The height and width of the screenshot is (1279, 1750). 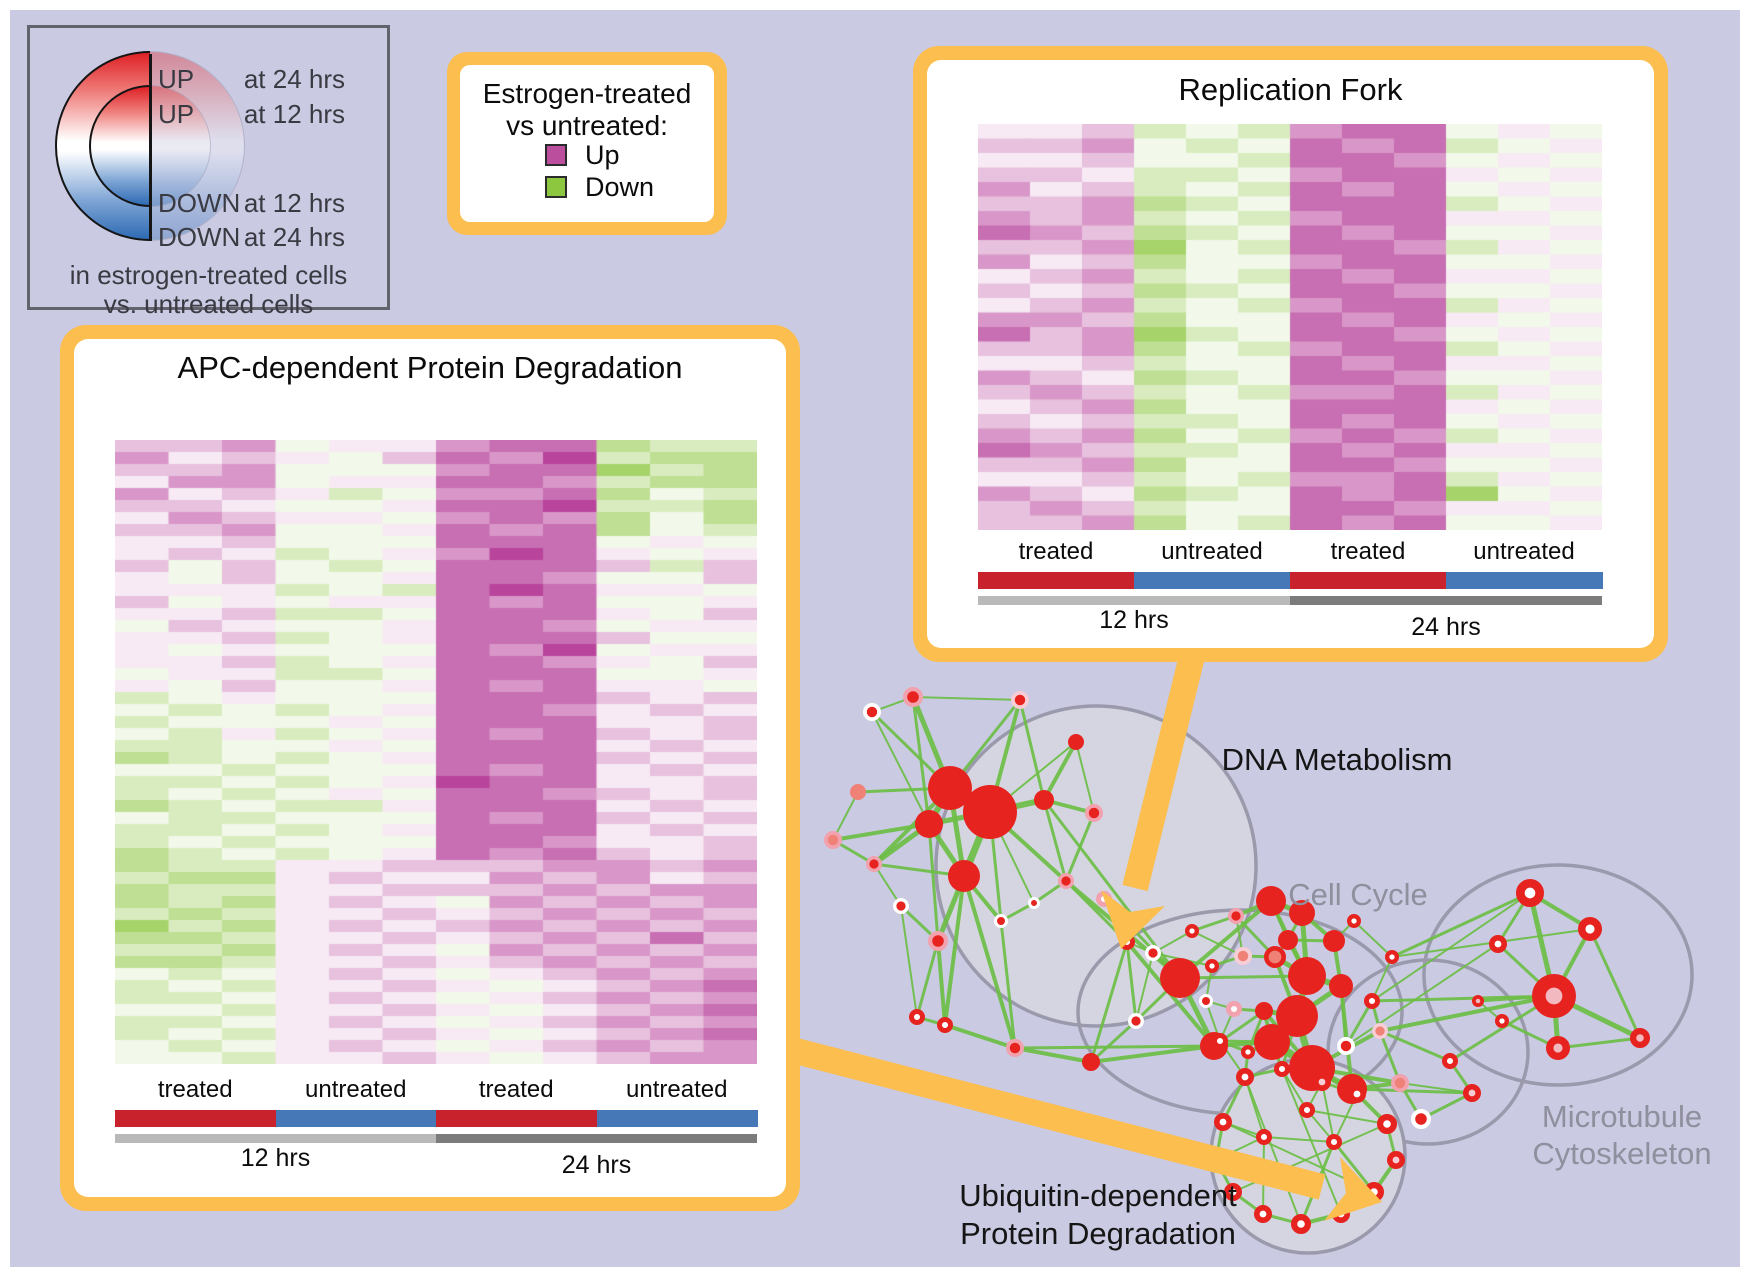 I want to click on untreated-sample-bar, so click(x=677, y=1118).